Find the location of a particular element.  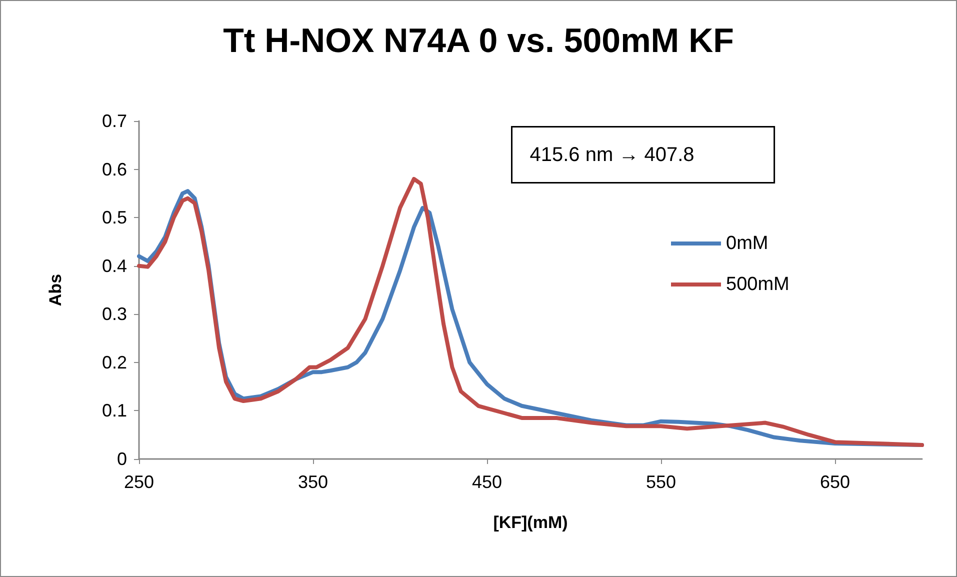

x-tick-label: 650 is located at coordinates (835, 482).